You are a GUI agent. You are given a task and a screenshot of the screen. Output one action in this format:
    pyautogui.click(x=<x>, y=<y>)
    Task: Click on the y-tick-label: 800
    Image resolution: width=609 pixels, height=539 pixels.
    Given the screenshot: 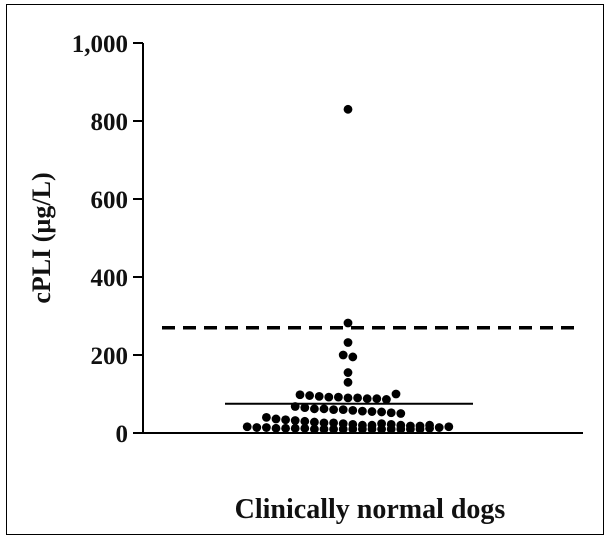 What is the action you would take?
    pyautogui.click(x=110, y=122)
    